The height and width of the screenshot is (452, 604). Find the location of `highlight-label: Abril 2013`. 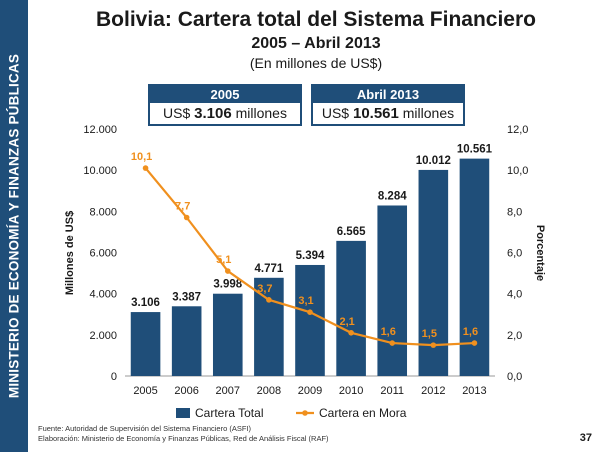

highlight-label: Abril 2013 is located at coordinates (388, 94).